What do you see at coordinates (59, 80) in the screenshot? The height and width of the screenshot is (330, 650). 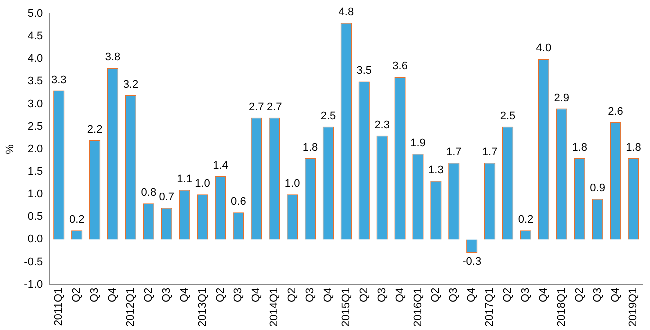 I see `data-label: 3.3` at bounding box center [59, 80].